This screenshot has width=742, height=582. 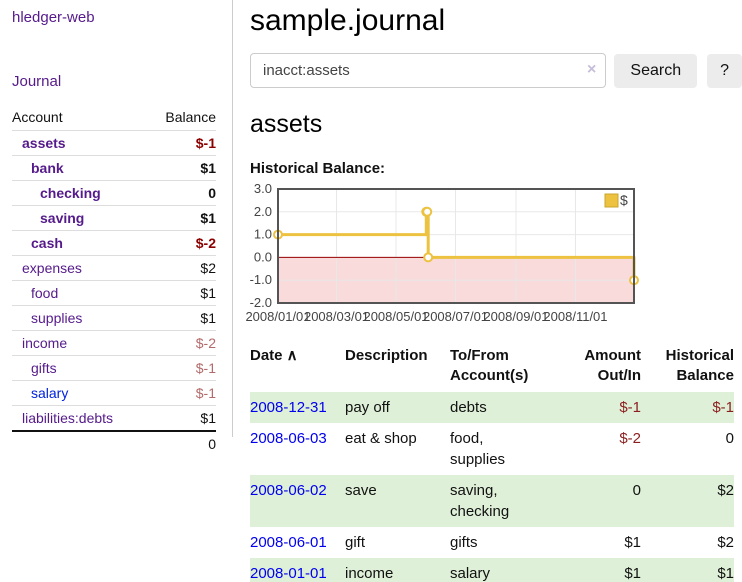 I want to click on account-link: gifts, so click(x=44, y=368).